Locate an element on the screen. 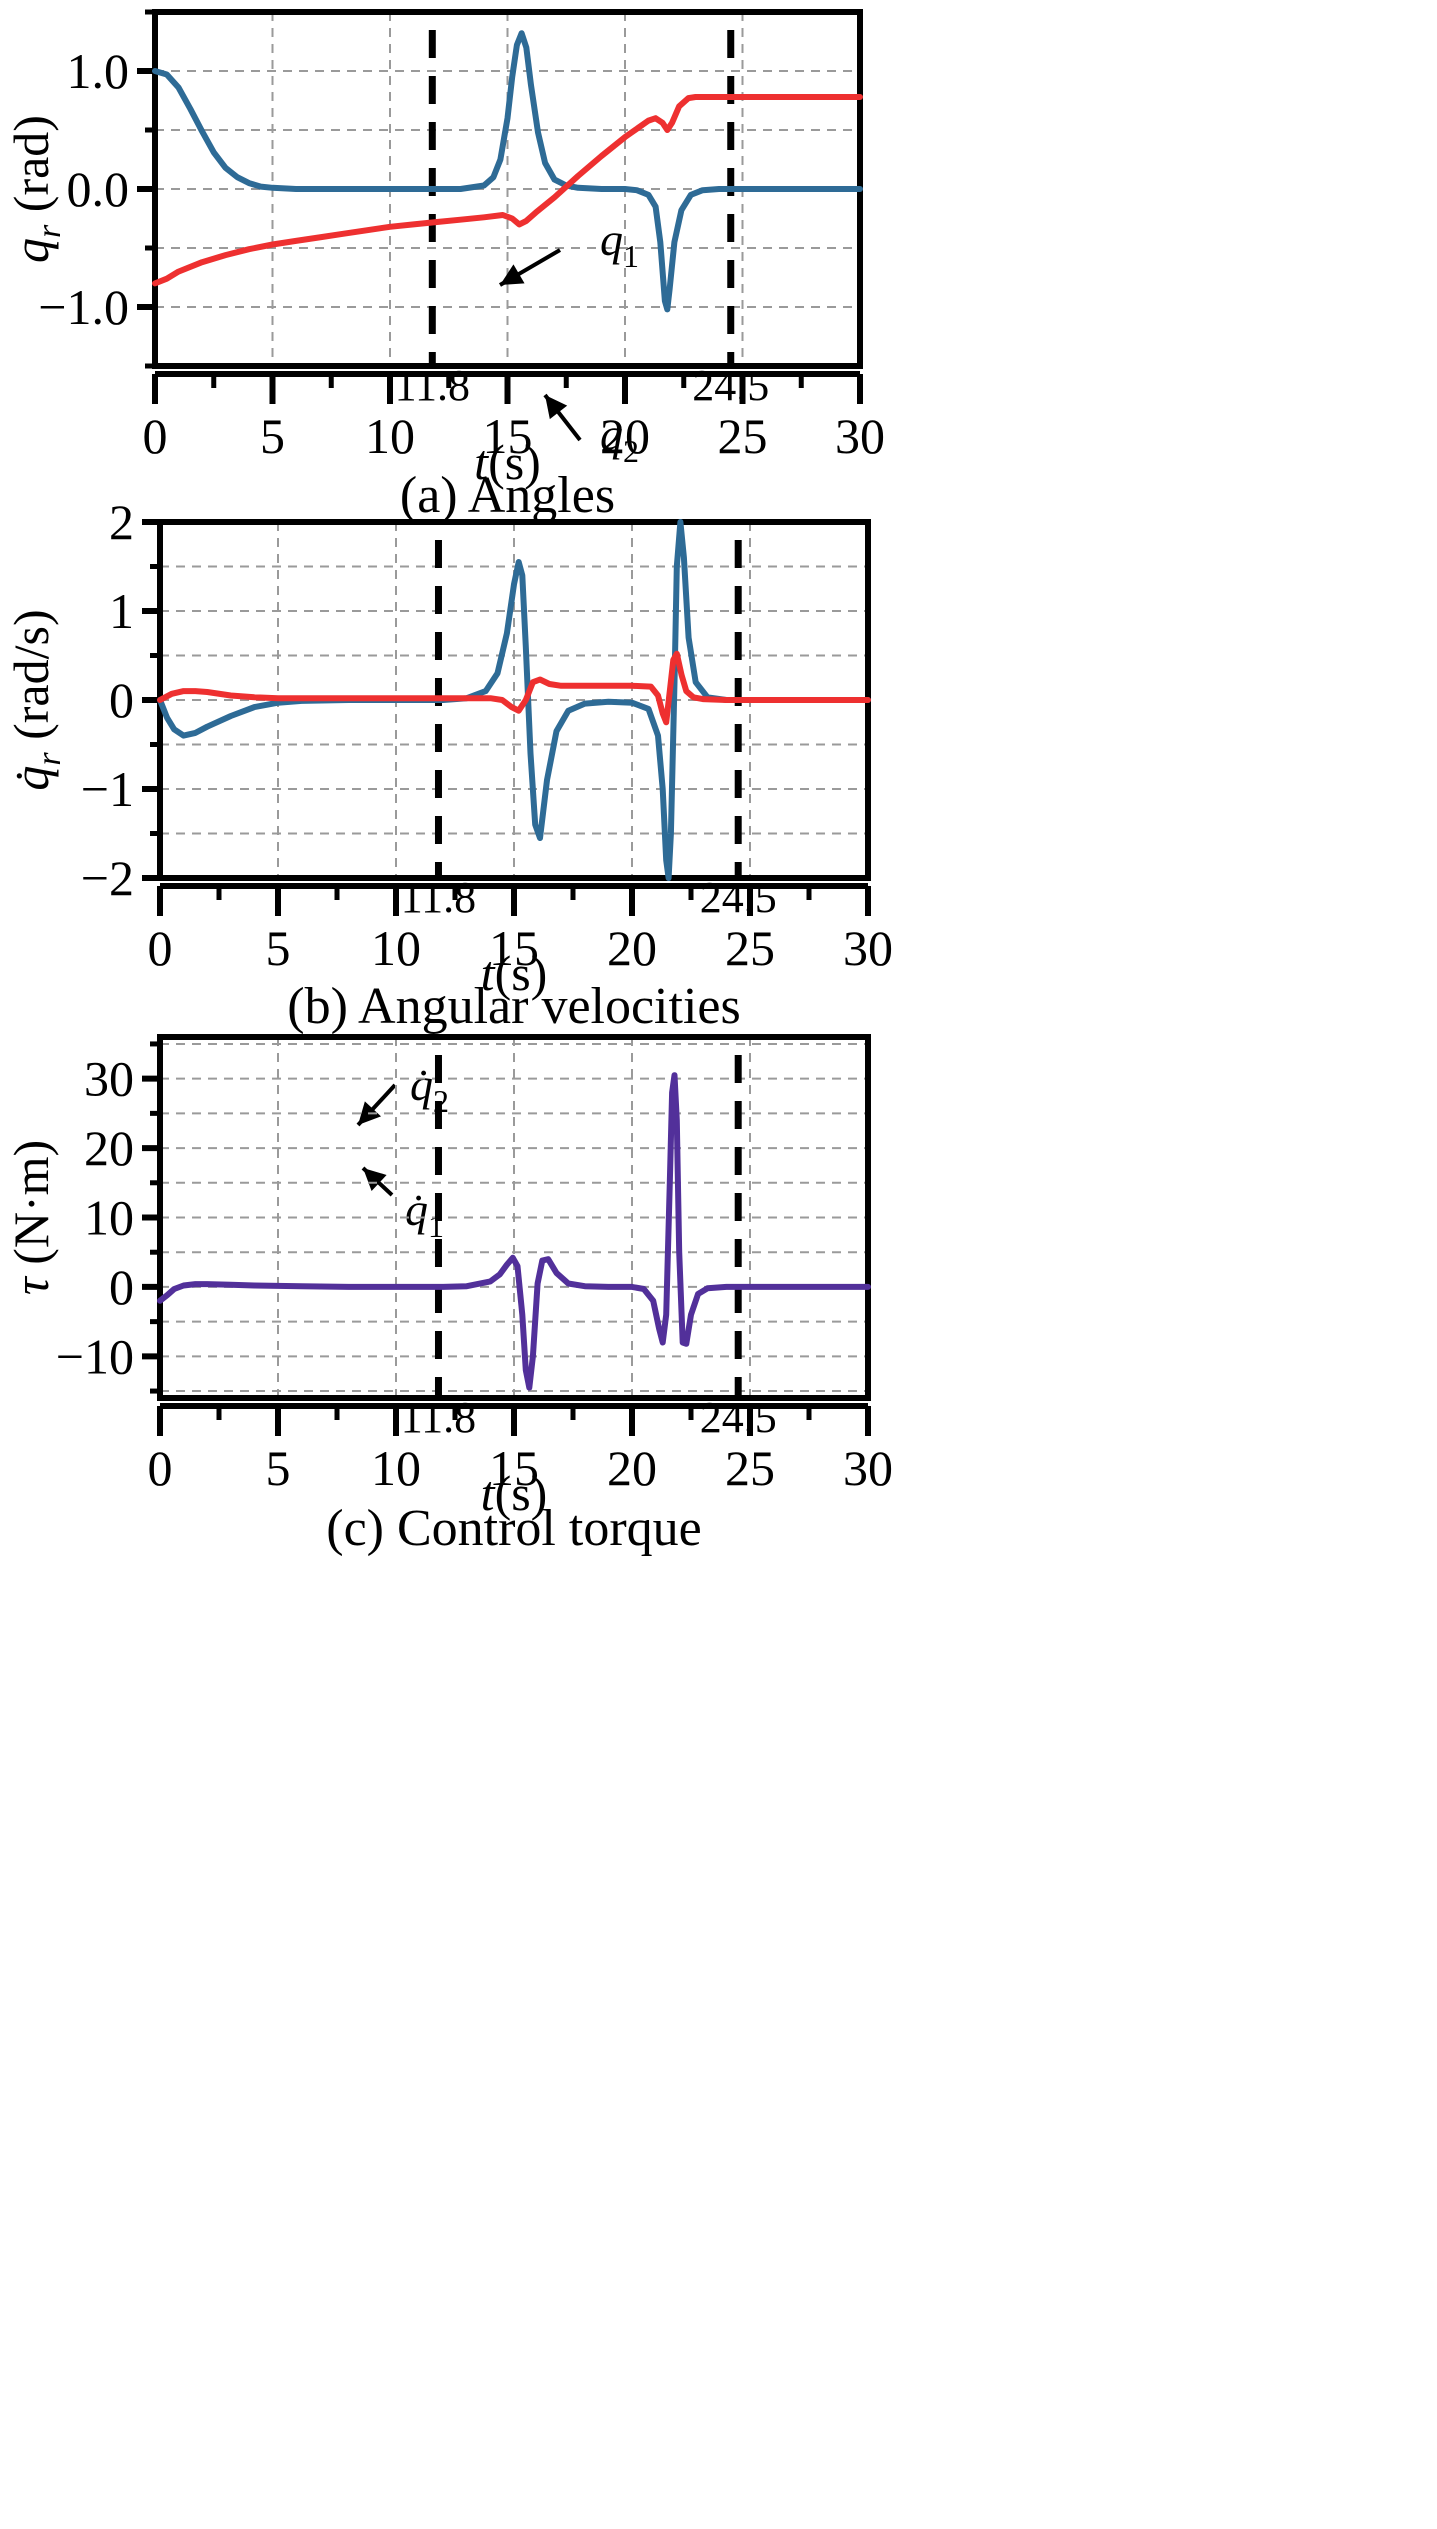 This screenshot has width=1437, height=2529. y-tick-label: 1 is located at coordinates (121, 611).